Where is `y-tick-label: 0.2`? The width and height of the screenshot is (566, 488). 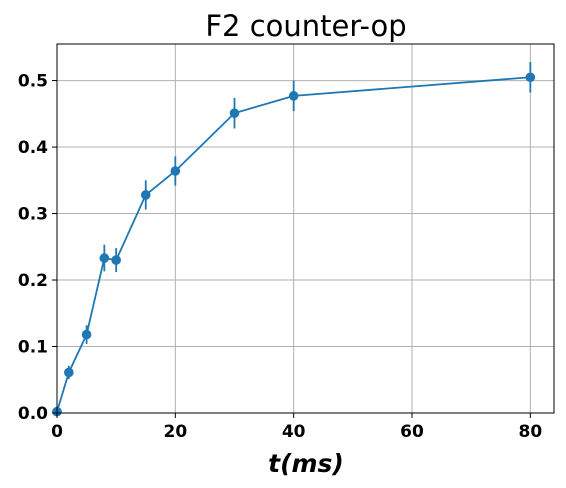
y-tick-label: 0.2 is located at coordinates (33, 281).